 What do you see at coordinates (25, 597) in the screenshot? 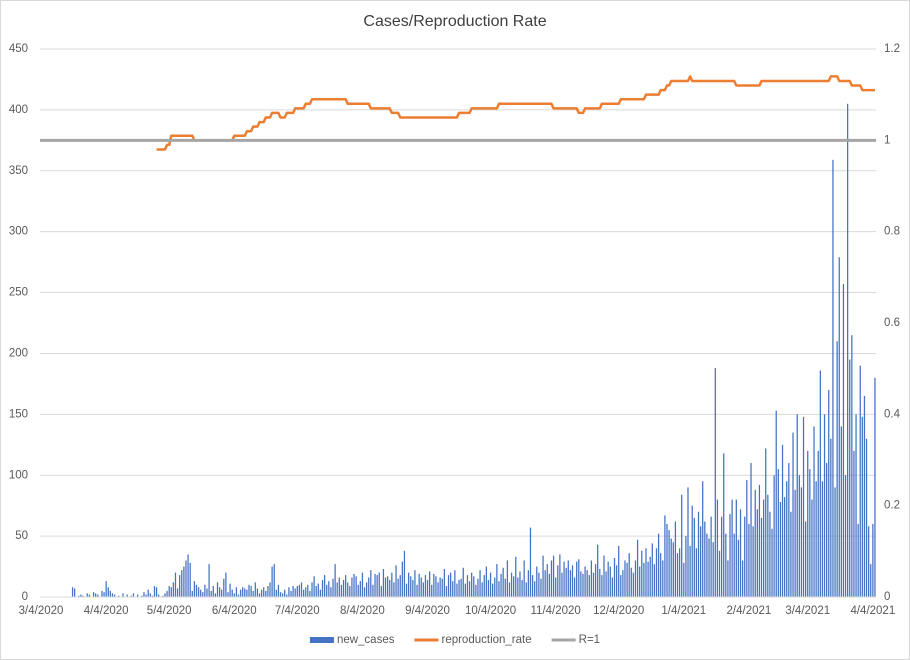
I see `y-tick-label: 0` at bounding box center [25, 597].